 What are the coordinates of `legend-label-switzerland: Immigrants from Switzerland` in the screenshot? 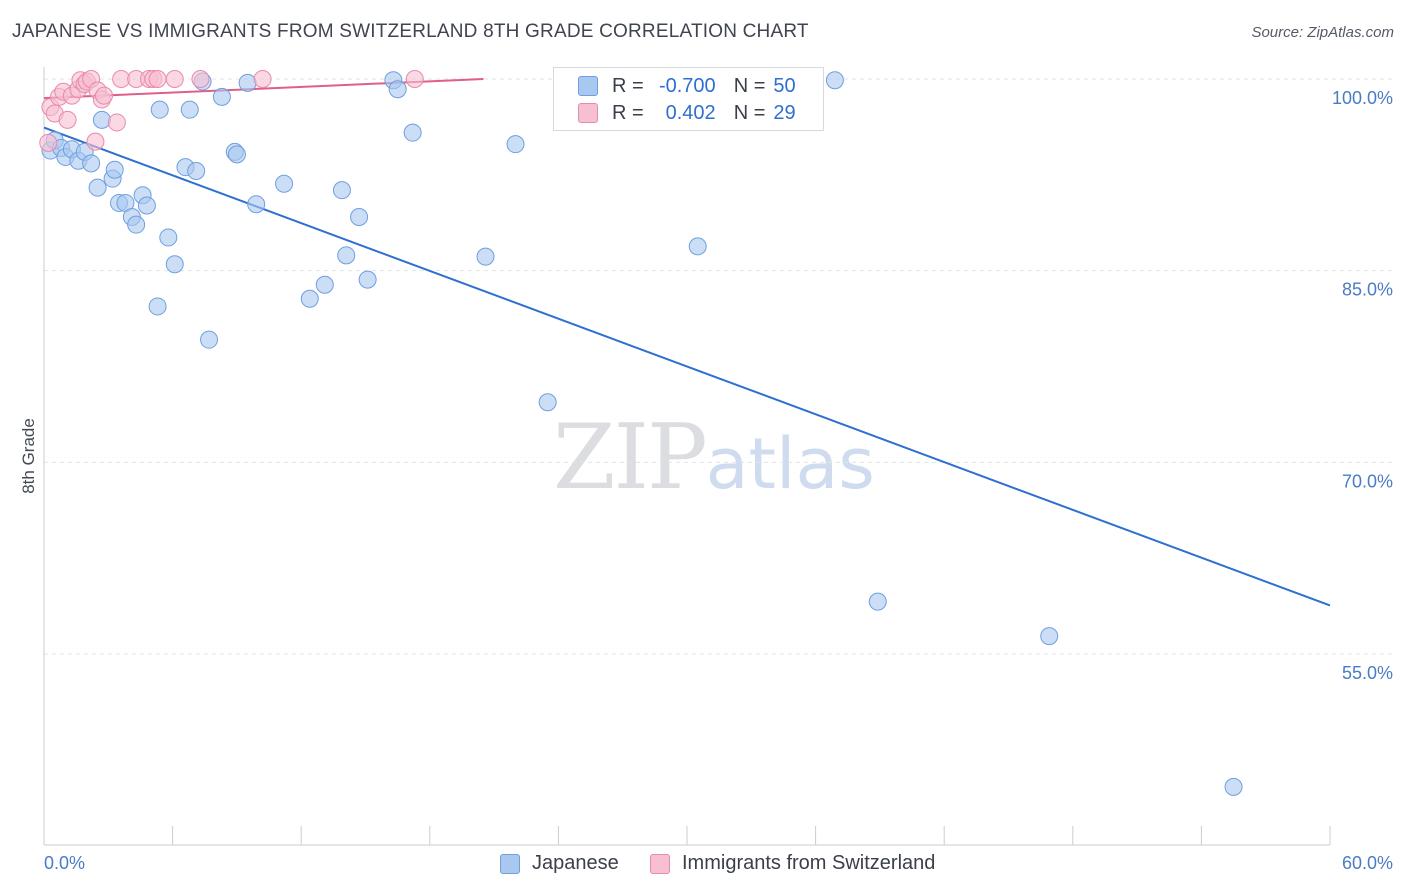 It's located at (809, 863).